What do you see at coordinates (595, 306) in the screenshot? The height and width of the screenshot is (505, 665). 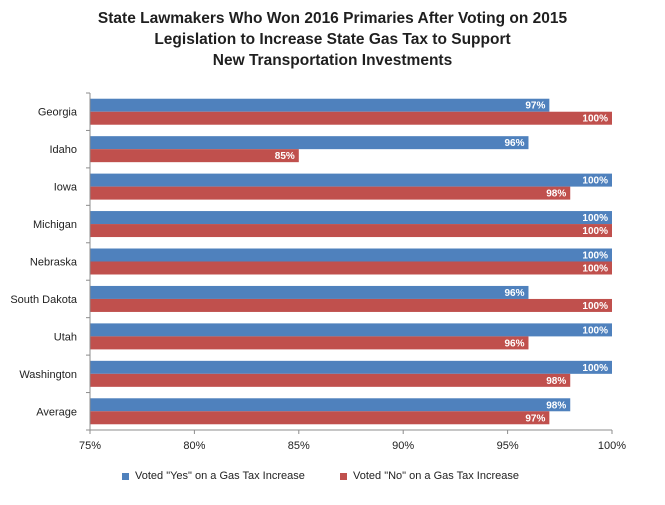 I see `data-label-no-south-dakota: 100%` at bounding box center [595, 306].